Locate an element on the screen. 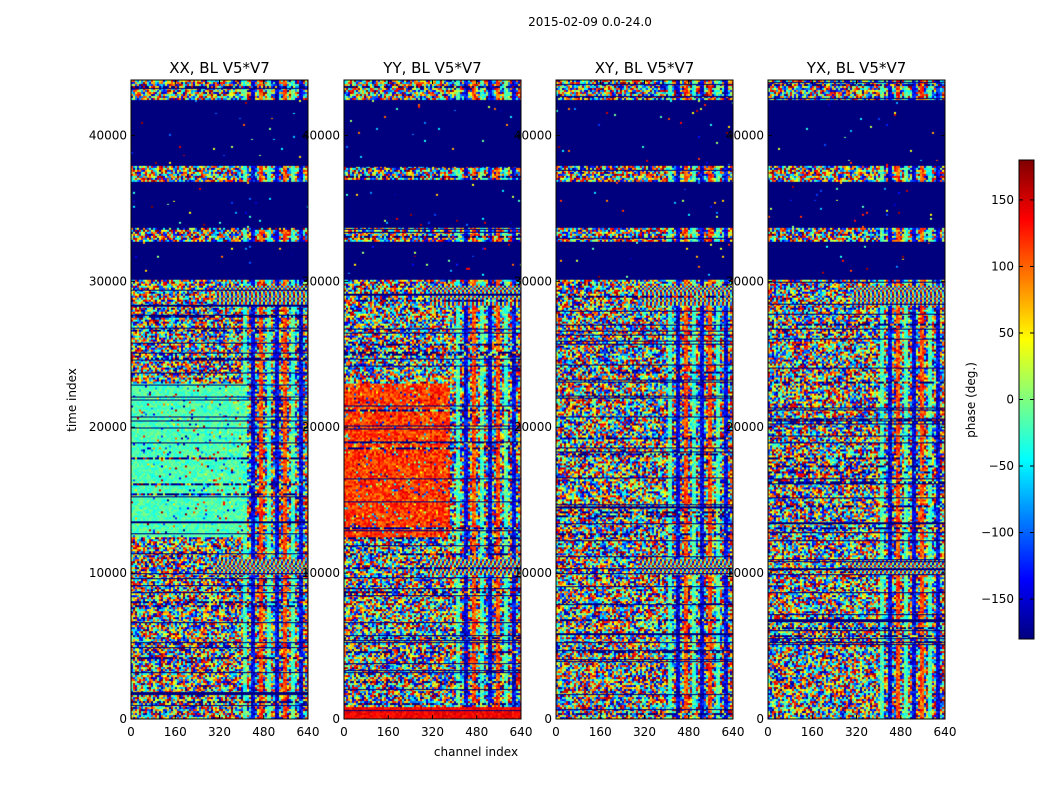  colorbar: 150 100 50 0 −50 −100 −150 phase (deg.) is located at coordinates (999, 399).